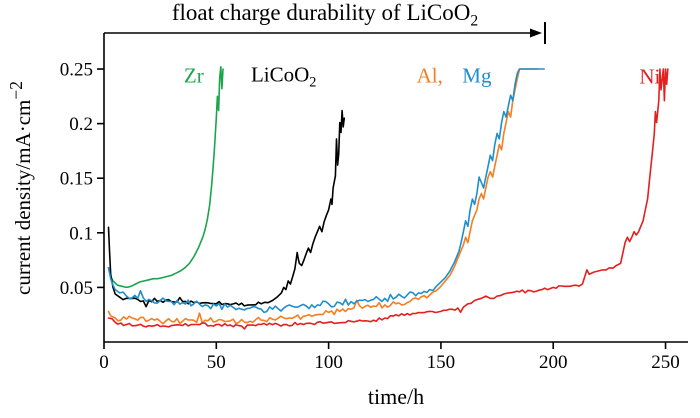  What do you see at coordinates (321, 12) in the screenshot?
I see `chart-title-text: float charge durability of LiCoO` at bounding box center [321, 12].